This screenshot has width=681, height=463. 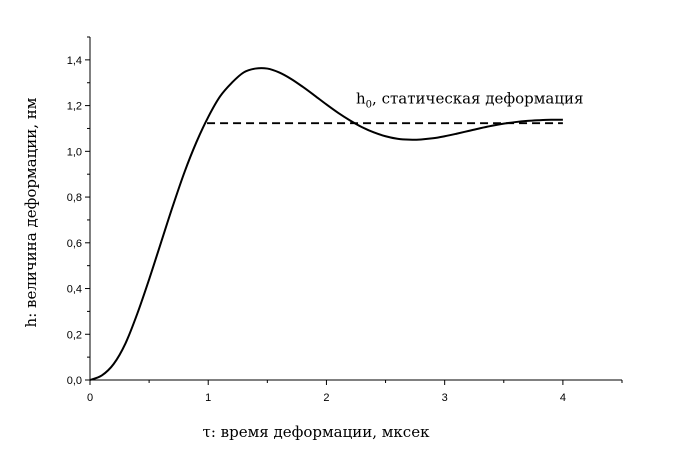 What do you see at coordinates (74, 381) in the screenshot?
I see `y-tick-label: 0,0` at bounding box center [74, 381].